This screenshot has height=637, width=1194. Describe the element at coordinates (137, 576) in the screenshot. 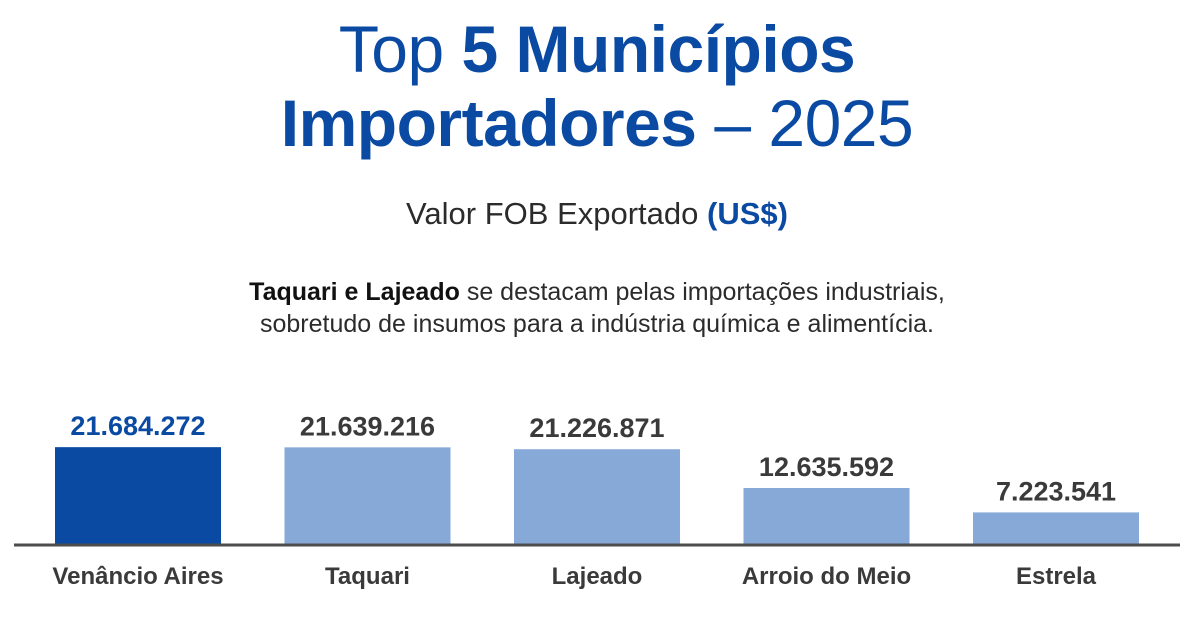

I see `category-label-0: Venâncio Aires` at that location.